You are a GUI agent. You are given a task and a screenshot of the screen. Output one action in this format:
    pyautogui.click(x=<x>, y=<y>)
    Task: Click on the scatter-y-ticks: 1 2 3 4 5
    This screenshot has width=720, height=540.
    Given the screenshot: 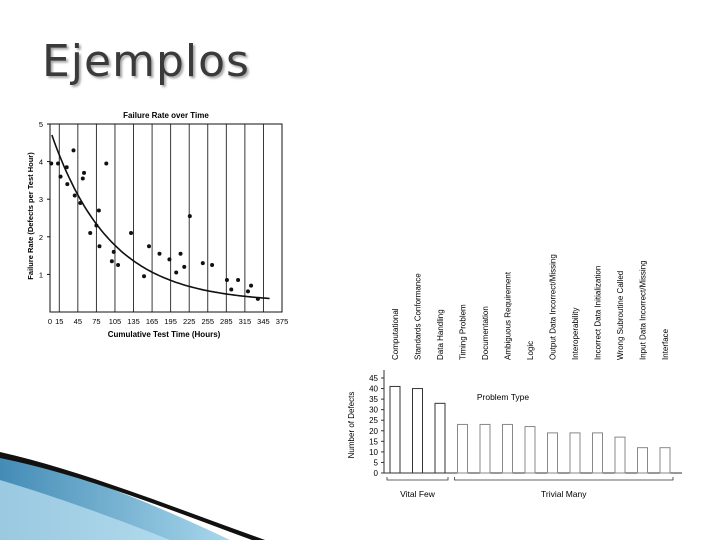 What is the action you would take?
    pyautogui.click(x=44, y=199)
    